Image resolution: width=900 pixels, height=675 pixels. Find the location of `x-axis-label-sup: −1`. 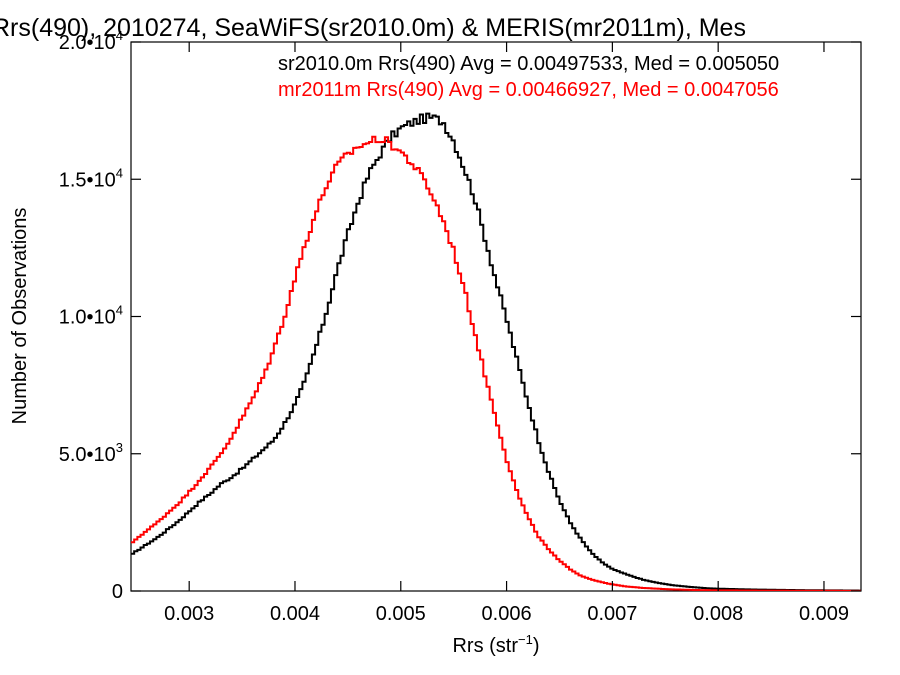

x-axis-label-sup: −1 is located at coordinates (525, 639).